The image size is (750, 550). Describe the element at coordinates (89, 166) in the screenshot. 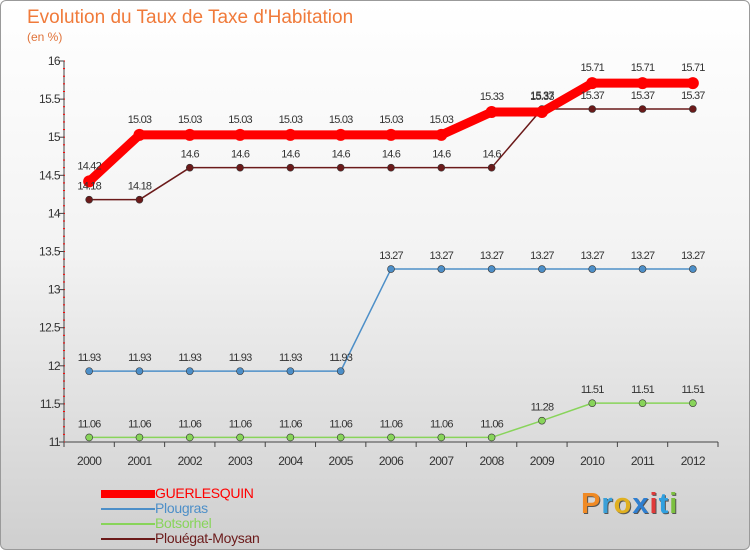

I see `data-label: 14.42` at that location.